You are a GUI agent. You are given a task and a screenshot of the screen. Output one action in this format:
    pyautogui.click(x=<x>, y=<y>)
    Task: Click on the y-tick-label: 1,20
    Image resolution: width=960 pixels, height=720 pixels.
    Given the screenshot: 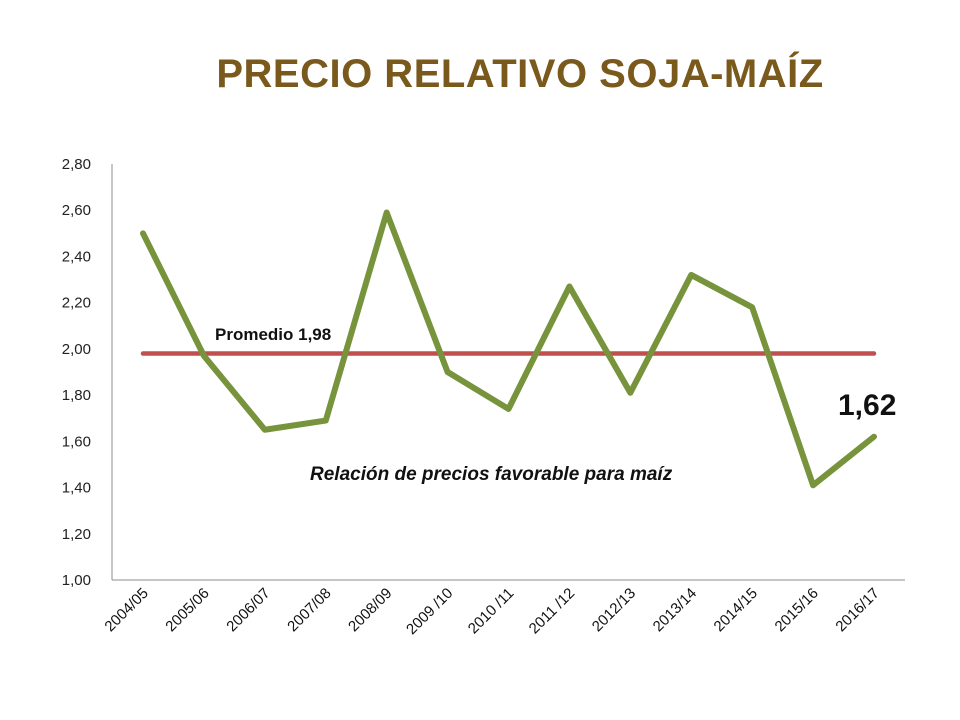 What is the action you would take?
    pyautogui.click(x=76, y=534)
    